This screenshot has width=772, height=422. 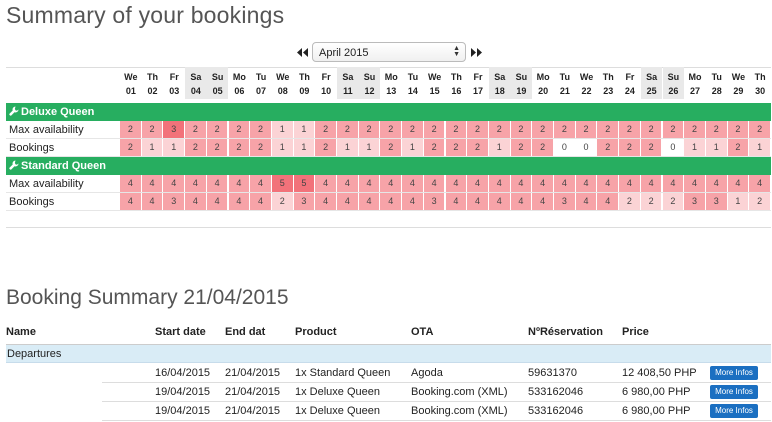 What do you see at coordinates (389, 52) in the screenshot?
I see `month-select: April 2015 ▲ ▼` at bounding box center [389, 52].